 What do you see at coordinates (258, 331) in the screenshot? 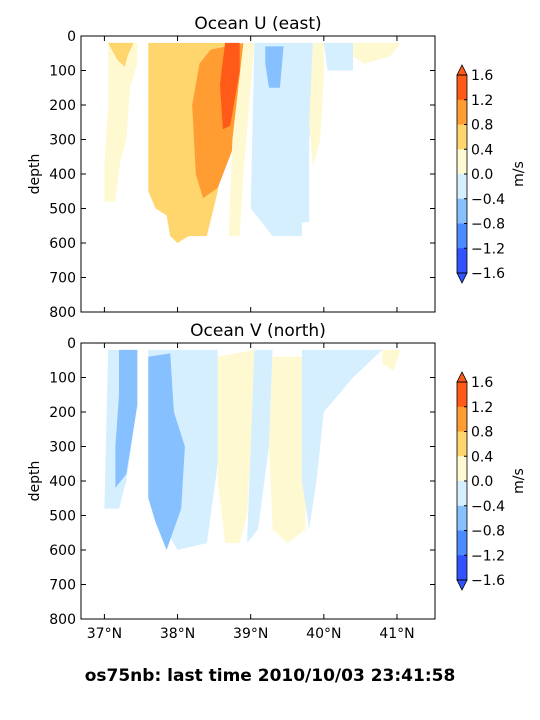
I see `chart-title: Ocean V (north)` at bounding box center [258, 331].